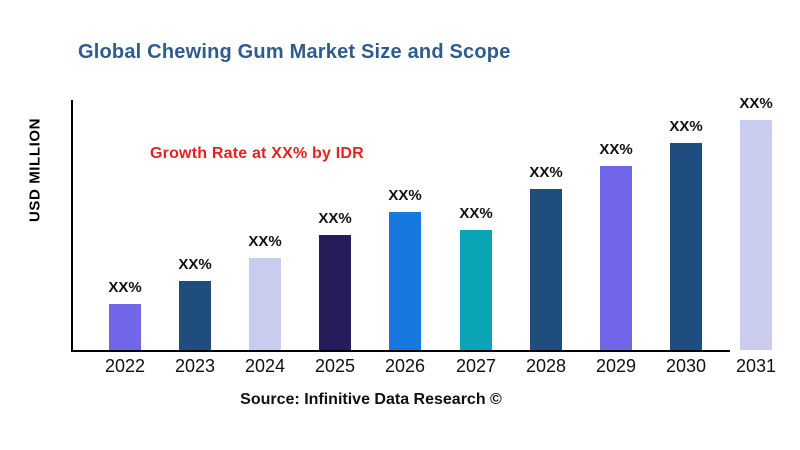  What do you see at coordinates (371, 399) in the screenshot?
I see `source-credit: Source: Infinitive Data Research ©` at bounding box center [371, 399].